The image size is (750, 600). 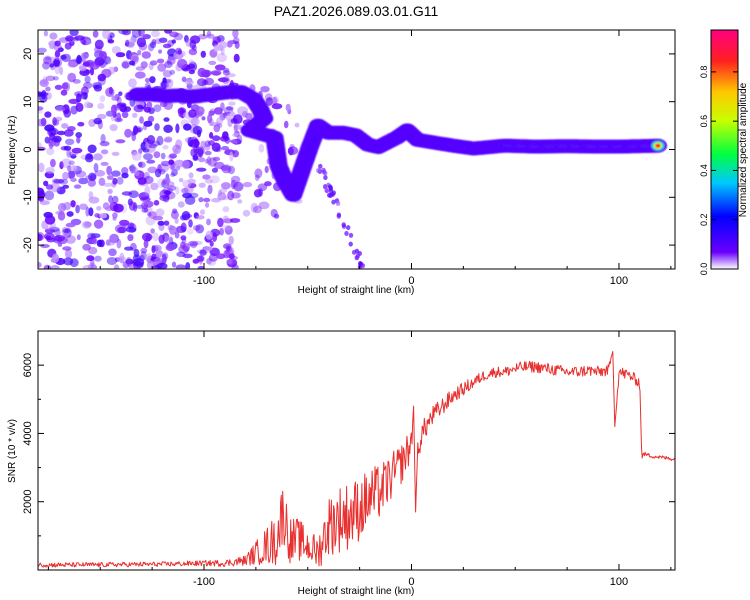 What do you see at coordinates (704, 72) in the screenshot?
I see `colorbar-tick-label: 0.8` at bounding box center [704, 72].